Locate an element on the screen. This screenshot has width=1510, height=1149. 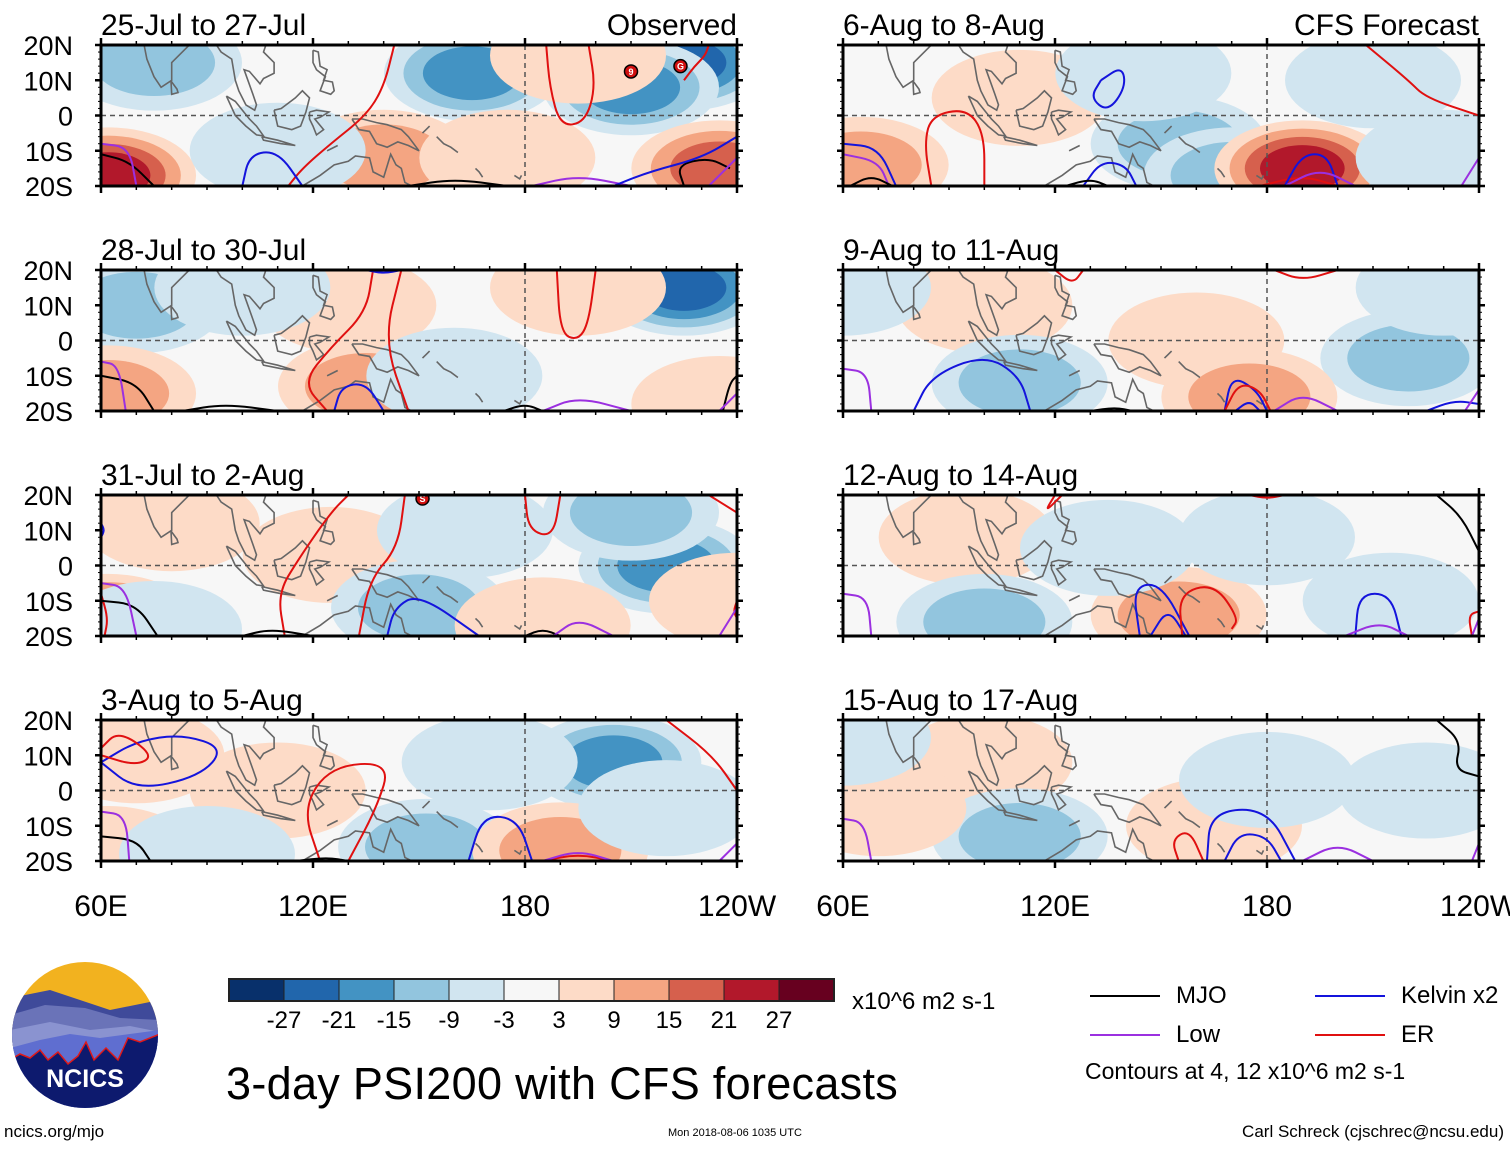
contour-mjo is located at coordinates (126, 848).